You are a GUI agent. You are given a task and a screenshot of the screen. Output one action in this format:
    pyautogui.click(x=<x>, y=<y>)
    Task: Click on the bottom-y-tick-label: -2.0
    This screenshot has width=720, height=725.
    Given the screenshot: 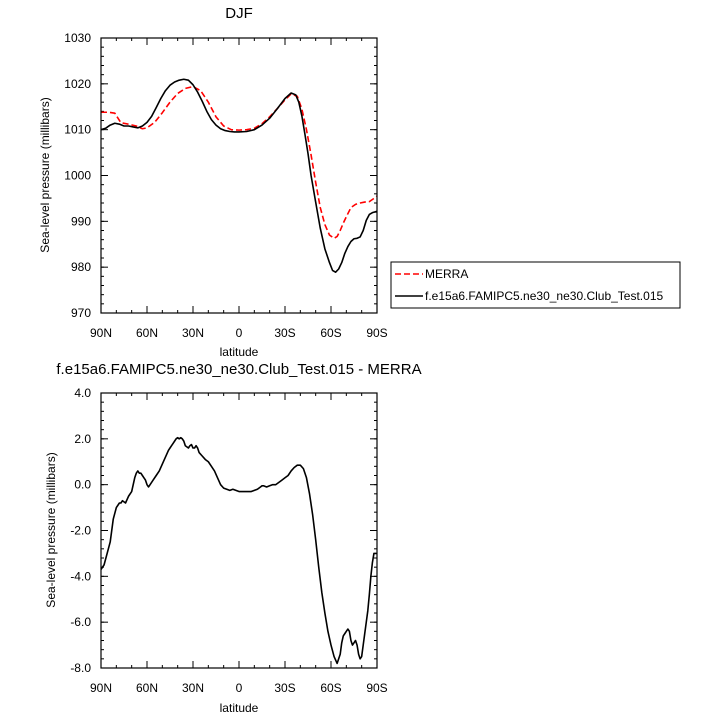 What is the action you would take?
    pyautogui.click(x=80, y=531)
    